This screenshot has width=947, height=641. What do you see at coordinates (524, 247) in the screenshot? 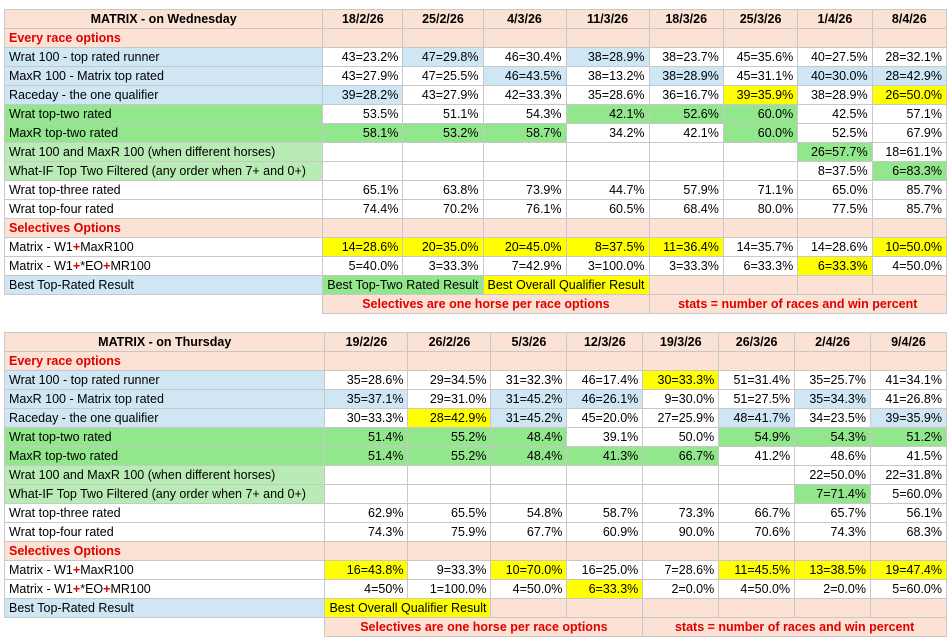
I see `cell: 20=45.0%` at bounding box center [524, 247].